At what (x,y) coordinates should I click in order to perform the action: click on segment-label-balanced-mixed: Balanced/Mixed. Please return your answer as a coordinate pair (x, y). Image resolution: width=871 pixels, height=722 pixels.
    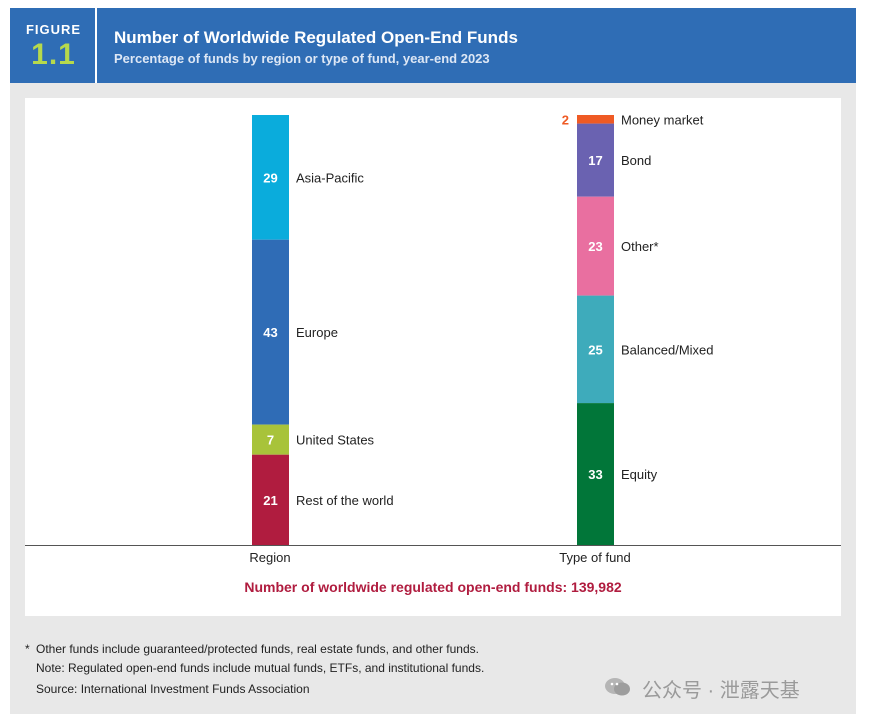
    Looking at the image, I should click on (667, 349).